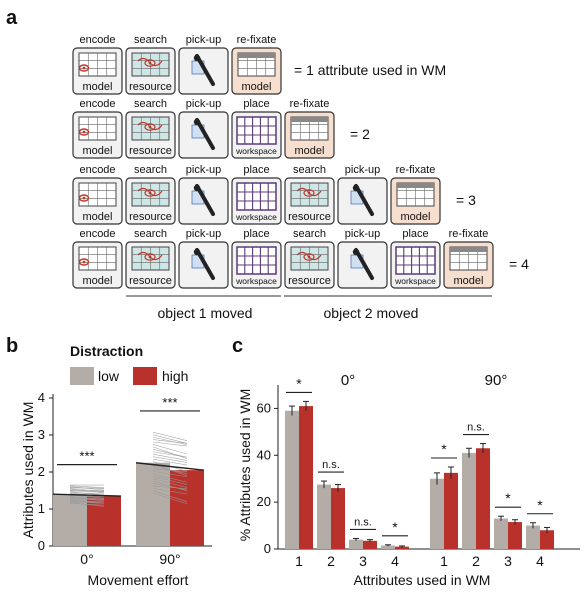 The height and width of the screenshot is (599, 585). What do you see at coordinates (360, 134) in the screenshot?
I see `row-result-2: = 2` at bounding box center [360, 134].